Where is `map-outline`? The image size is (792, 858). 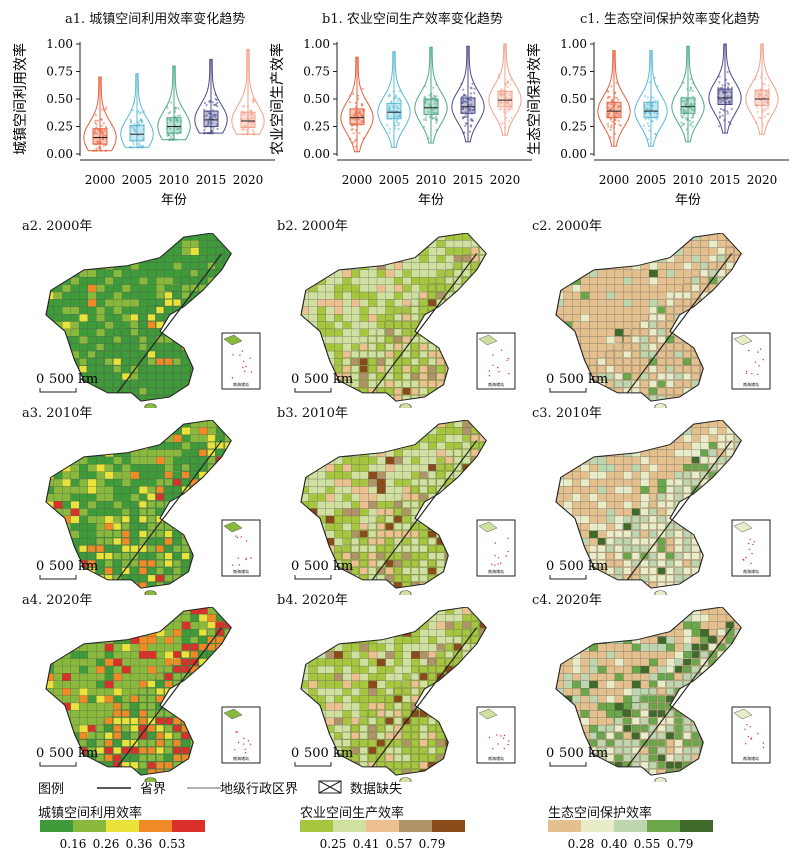
map-outline is located at coordinates (393, 504).